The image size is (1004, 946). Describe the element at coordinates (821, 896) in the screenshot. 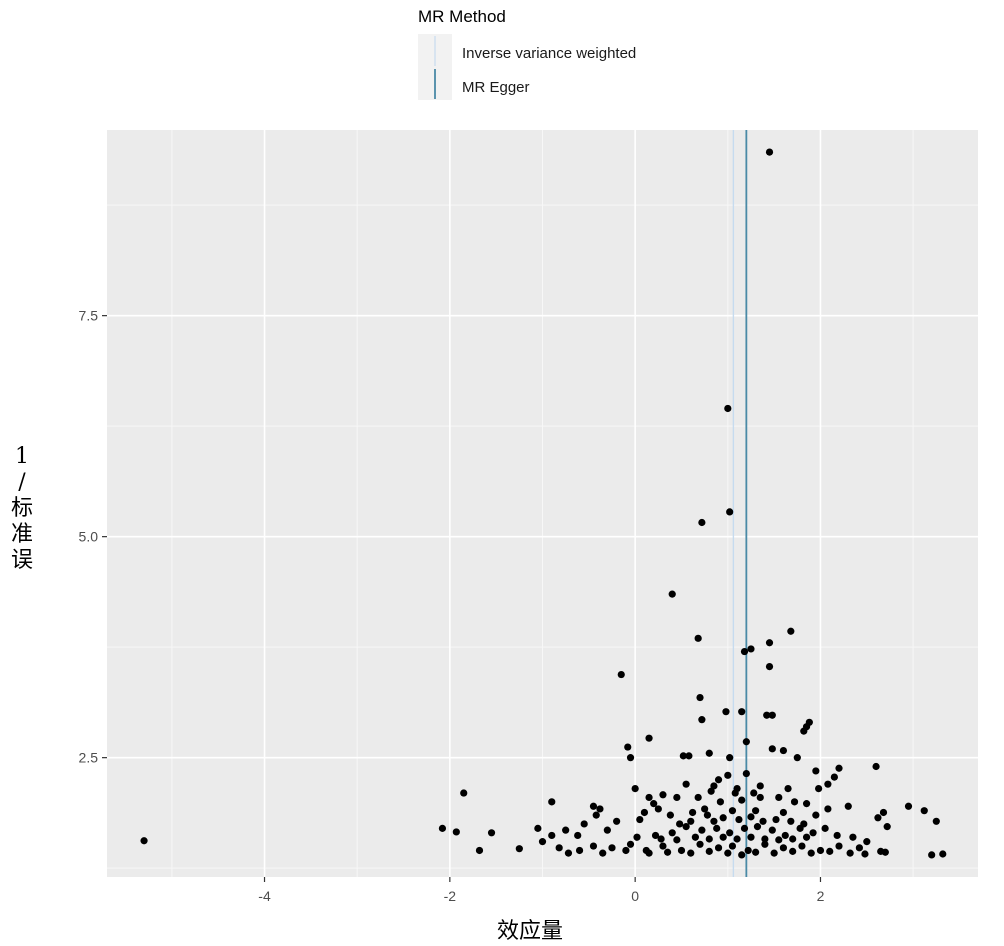

I see `x-tick-label: 2` at that location.